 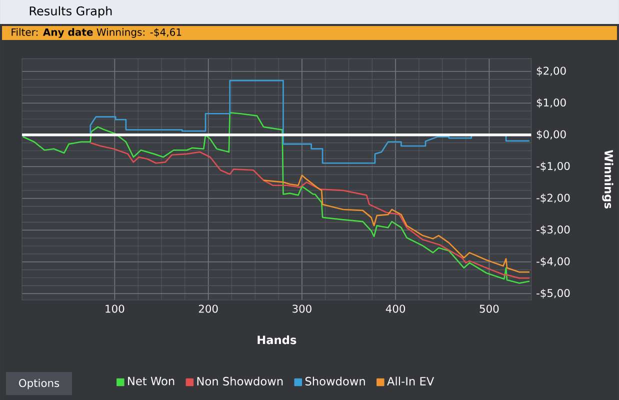 What do you see at coordinates (302, 308) in the screenshot?
I see `x-tick-label: 300` at bounding box center [302, 308].